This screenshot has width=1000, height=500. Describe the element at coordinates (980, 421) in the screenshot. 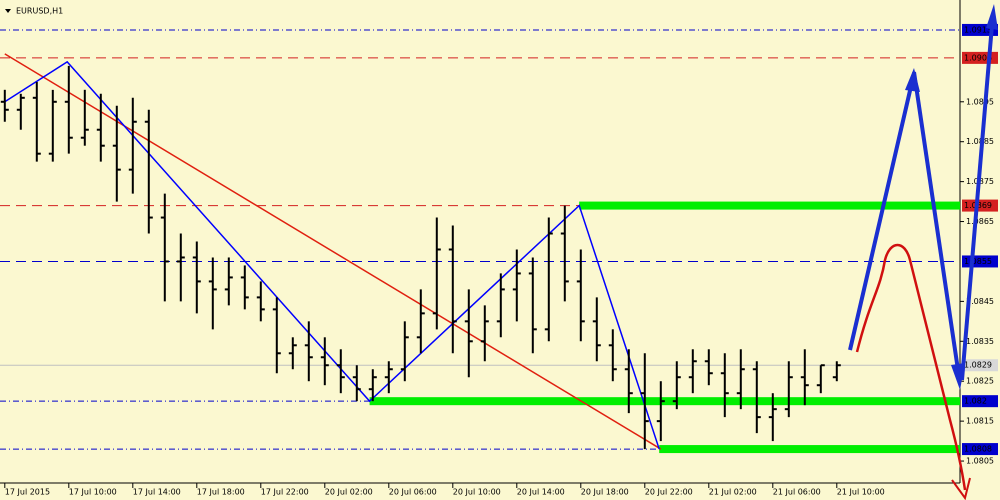

I see `y-tick-label: 1.0815` at that location.